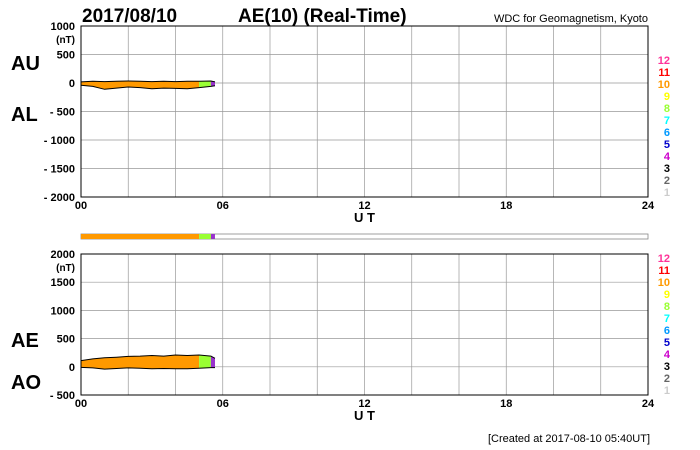 The height and width of the screenshot is (450, 700). I want to click on y-tick-label: - 2000, so click(59, 198).